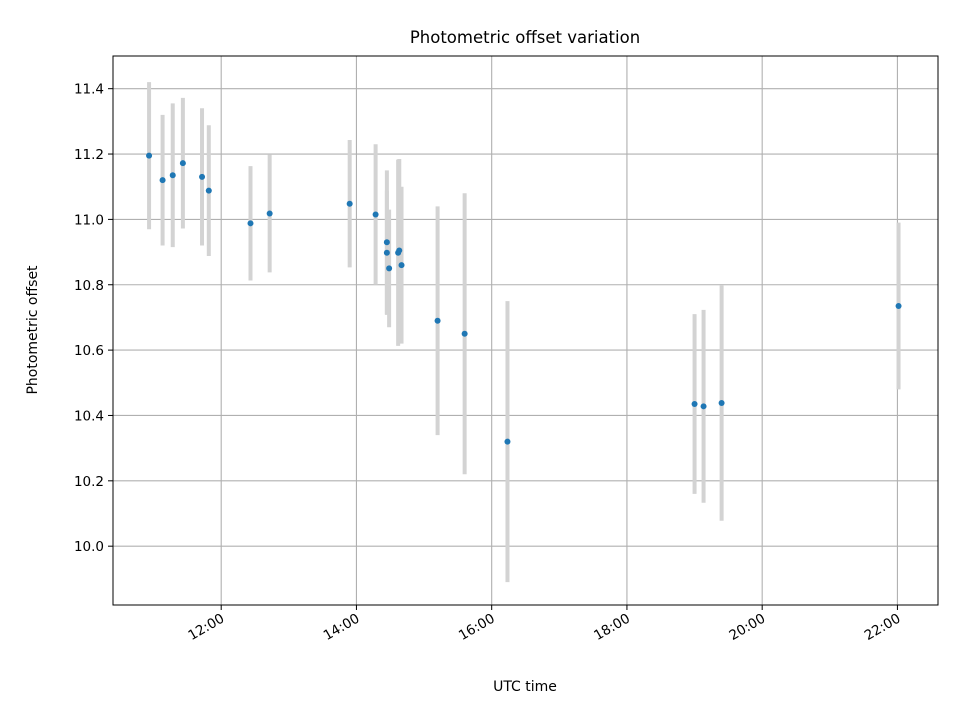  What do you see at coordinates (89, 155) in the screenshot?
I see `y-tick-label: 11.2` at bounding box center [89, 155].